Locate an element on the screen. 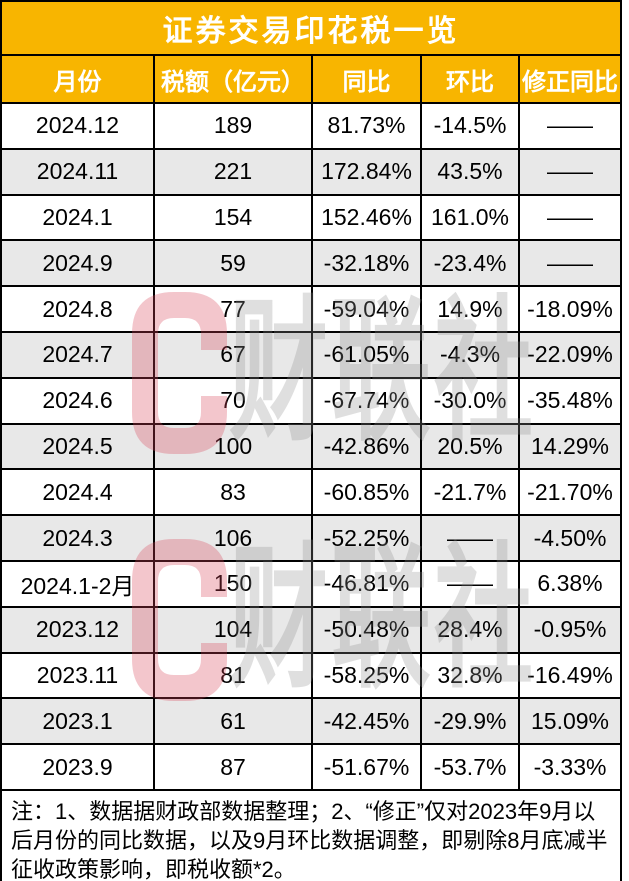 This screenshot has width=629, height=881. cell-tax-amount: 100 is located at coordinates (234, 446).